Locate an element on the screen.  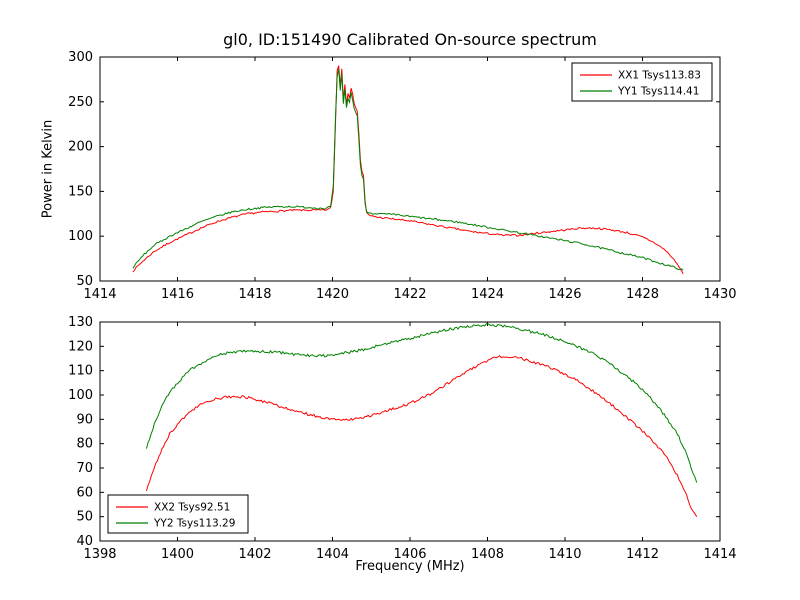
y-tick-label: 80 is located at coordinates (84, 444).